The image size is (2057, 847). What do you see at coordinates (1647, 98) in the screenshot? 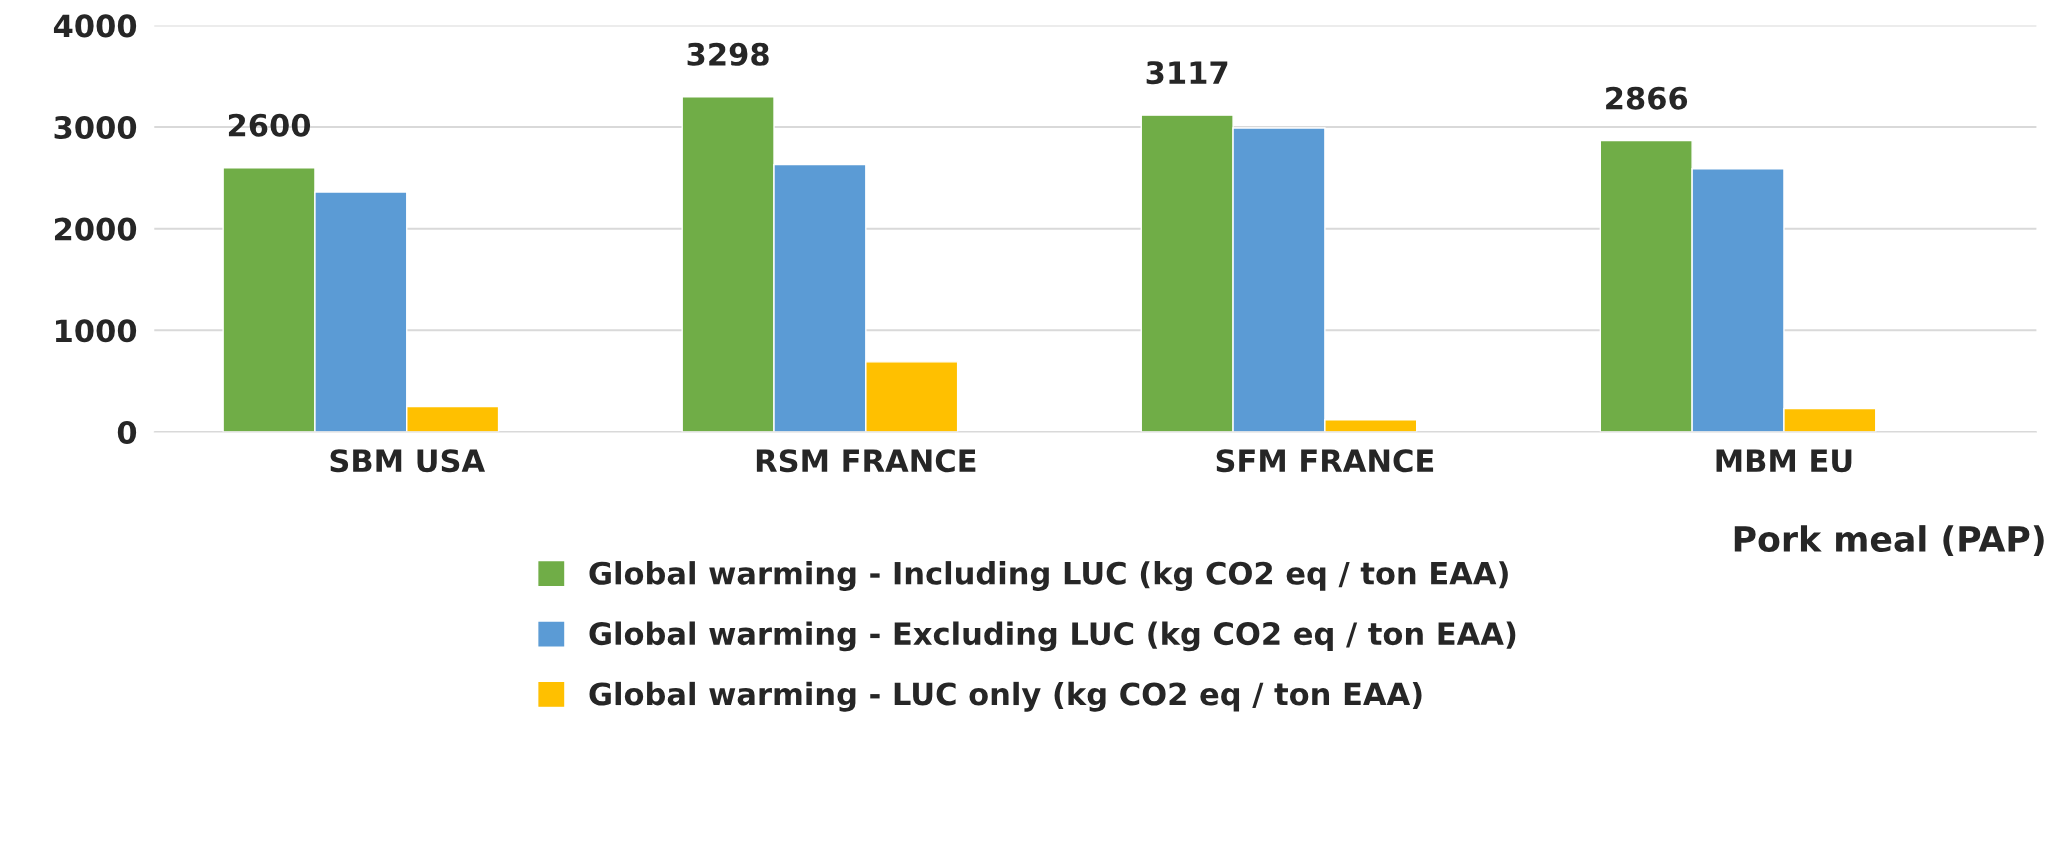
I see `data-label: 2866` at bounding box center [1647, 98].